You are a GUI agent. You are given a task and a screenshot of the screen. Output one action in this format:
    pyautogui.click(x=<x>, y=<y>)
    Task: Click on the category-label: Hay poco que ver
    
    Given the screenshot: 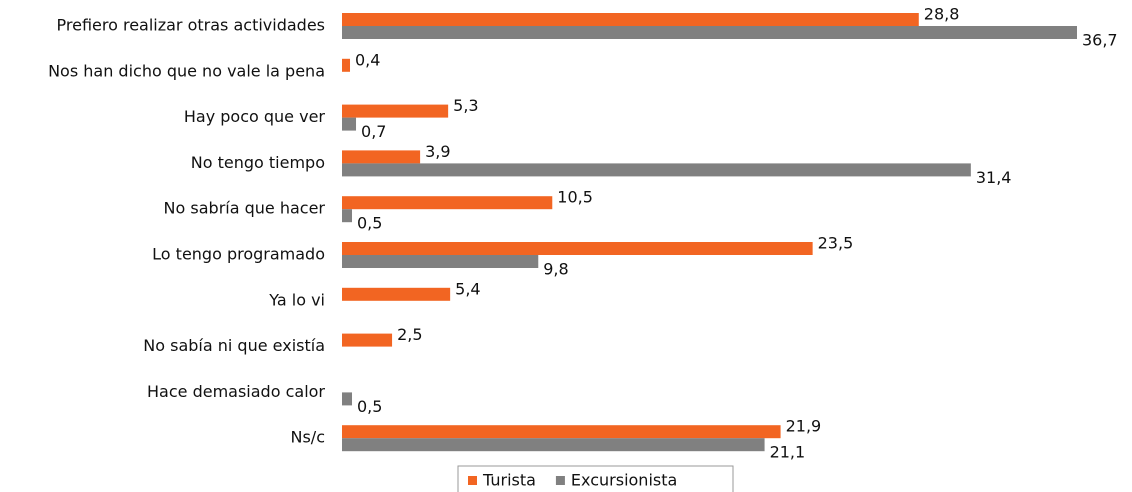 What is the action you would take?
    pyautogui.click(x=255, y=116)
    